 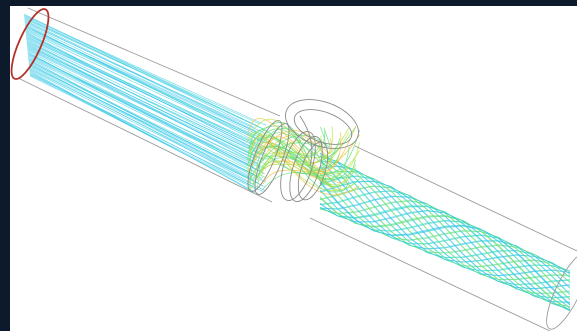 What do you see at coordinates (561, 291) in the screenshot?
I see `outlet-ring` at bounding box center [561, 291].